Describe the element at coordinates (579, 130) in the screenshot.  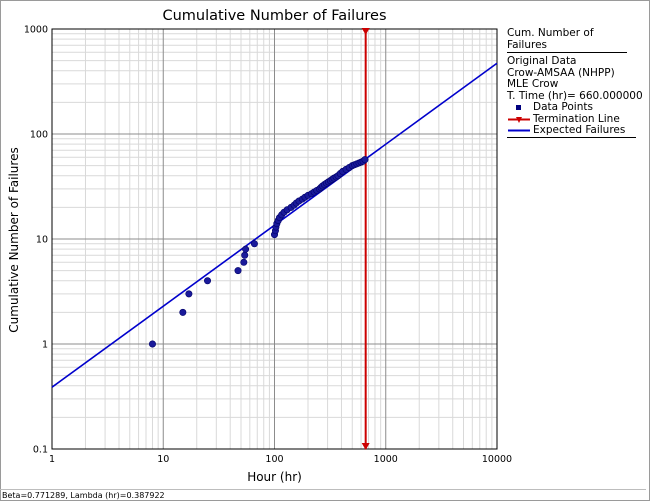
I see `legend-label-expected-failures: Expected Failures` at that location.